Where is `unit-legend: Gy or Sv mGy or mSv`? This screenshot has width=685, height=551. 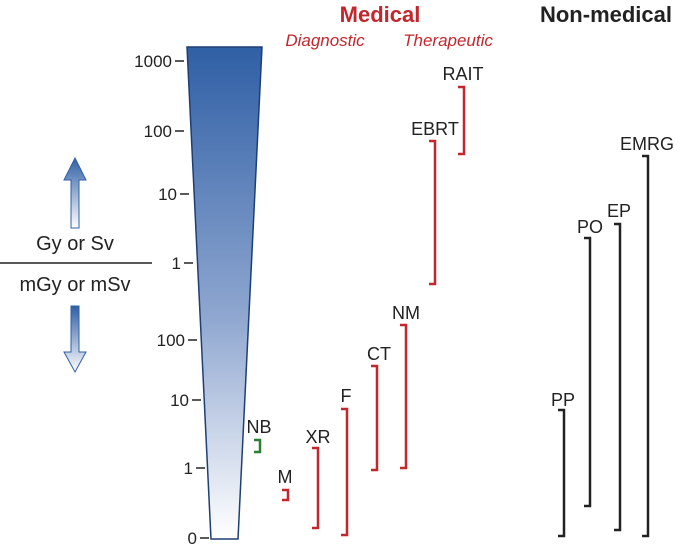 unit-legend: Gy or Sv mGy or mSv is located at coordinates (76, 265).